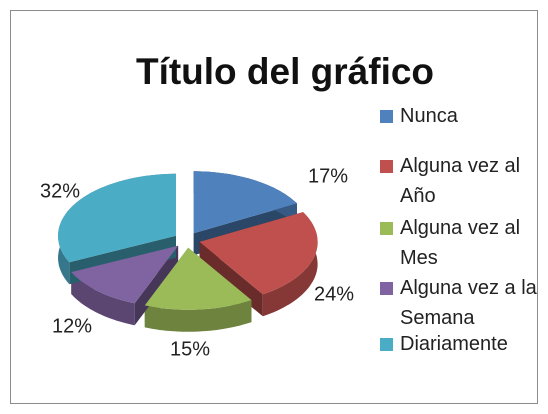 This screenshot has height=414, width=548. I want to click on legend-label: Alguna vez a la Semana, so click(468, 303).